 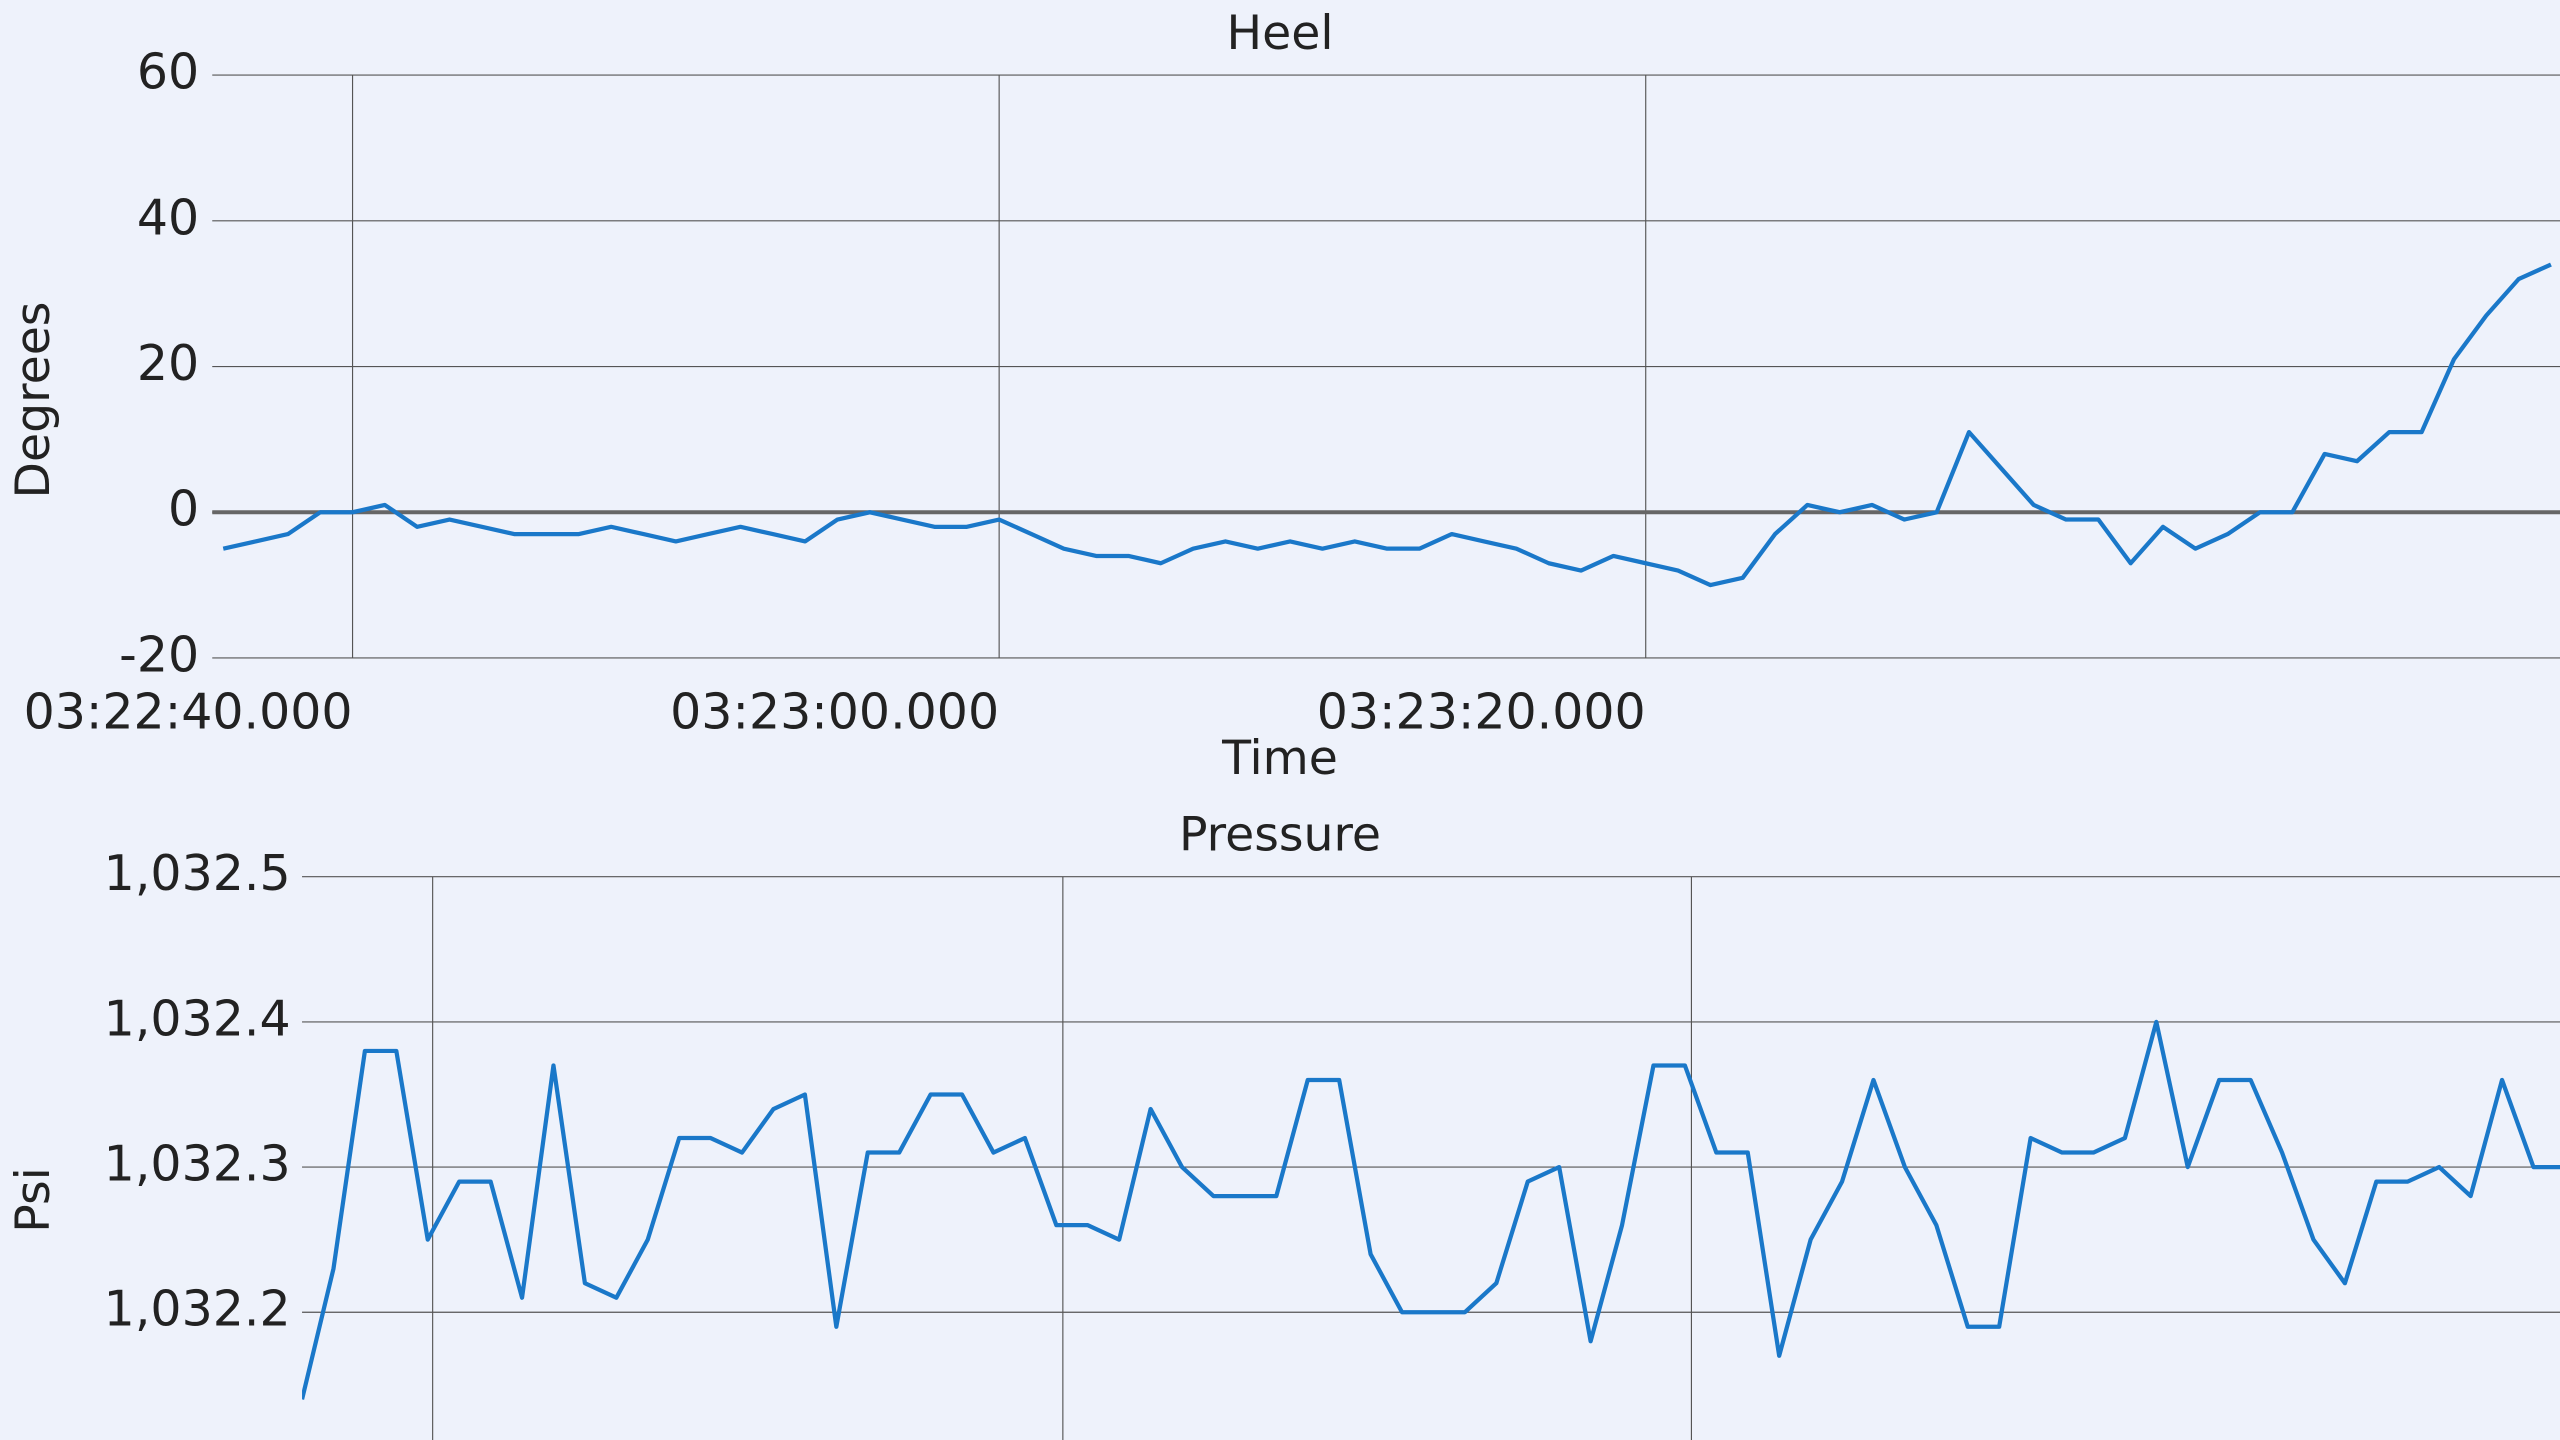 I want to click on y-tick-label: 0, so click(x=183, y=509).